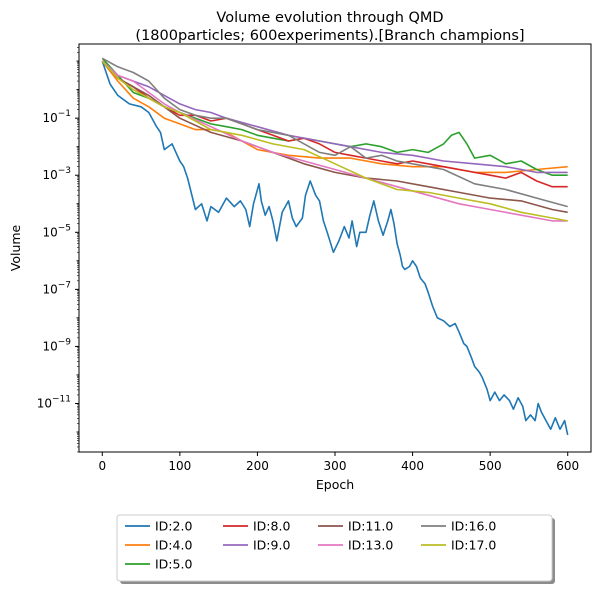 This screenshot has height=593, width=604. Describe the element at coordinates (335, 466) in the screenshot. I see `x-tick-label: 300` at that location.